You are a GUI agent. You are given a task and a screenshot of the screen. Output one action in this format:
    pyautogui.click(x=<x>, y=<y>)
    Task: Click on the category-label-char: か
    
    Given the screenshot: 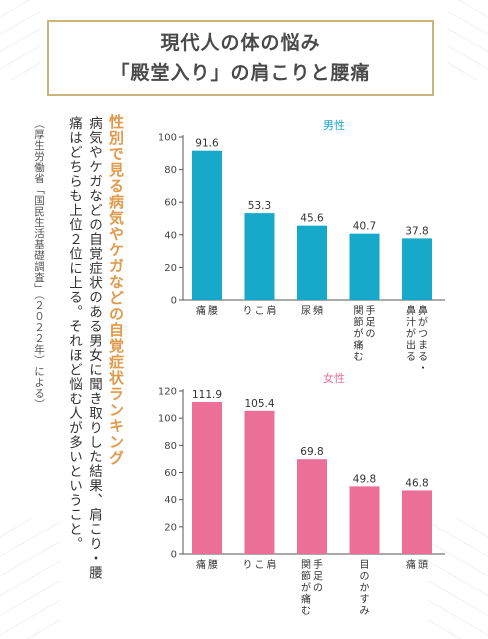 What is the action you would take?
    pyautogui.click(x=365, y=588)
    